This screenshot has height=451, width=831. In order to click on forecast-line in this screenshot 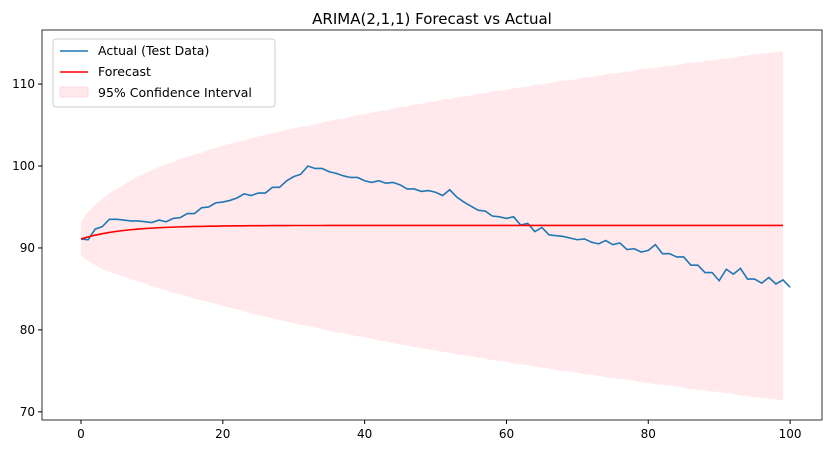, I will do `click(431, 232)`.